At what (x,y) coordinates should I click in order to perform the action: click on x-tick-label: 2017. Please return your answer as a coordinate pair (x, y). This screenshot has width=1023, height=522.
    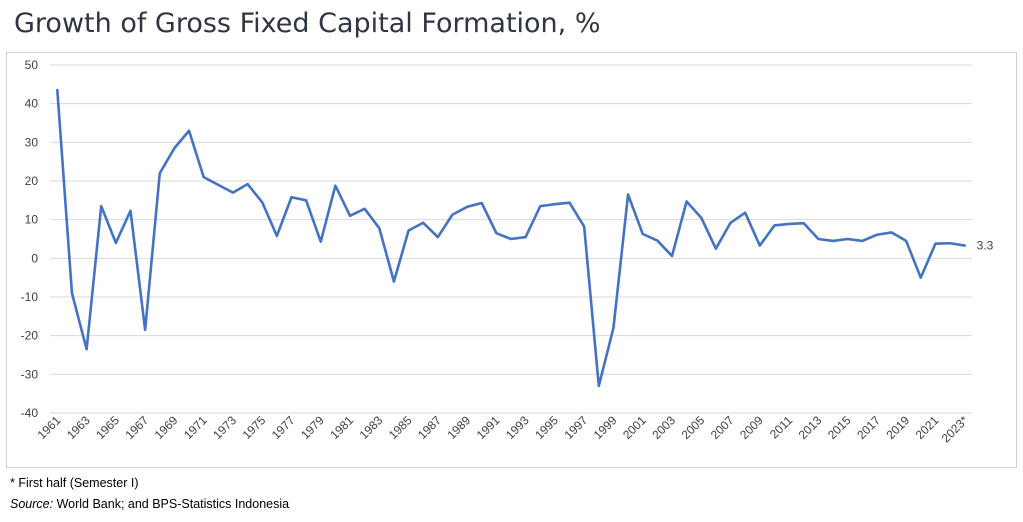
    Looking at the image, I should click on (868, 427).